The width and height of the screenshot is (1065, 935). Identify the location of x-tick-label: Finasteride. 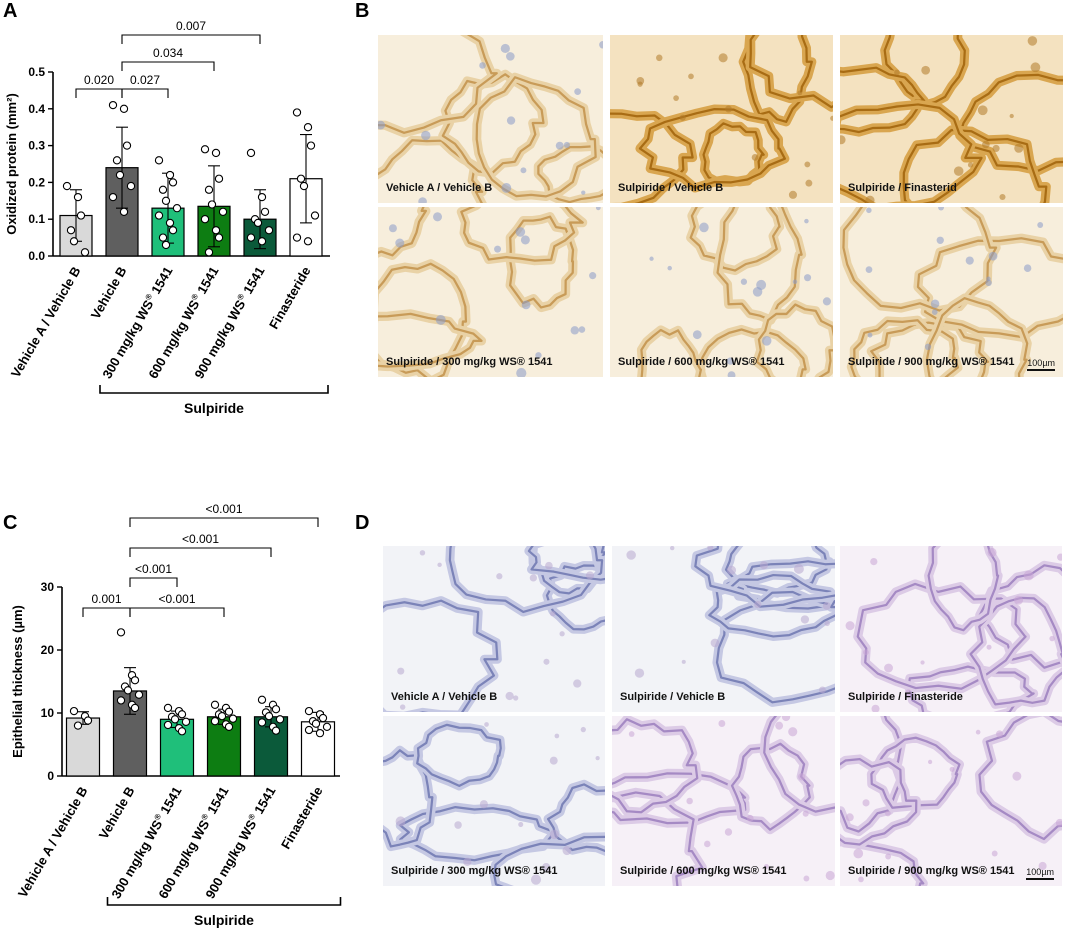
(302, 818).